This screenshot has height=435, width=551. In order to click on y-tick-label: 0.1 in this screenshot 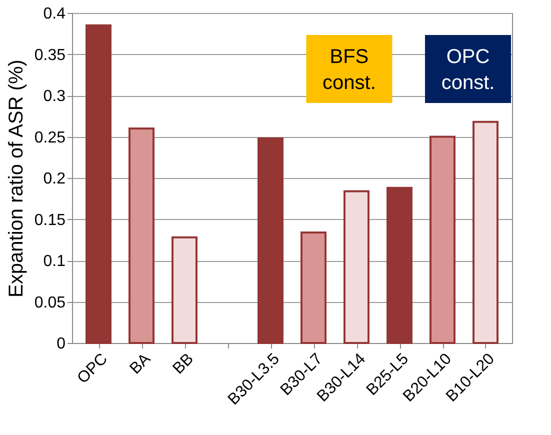, I will do `click(54, 261)`.